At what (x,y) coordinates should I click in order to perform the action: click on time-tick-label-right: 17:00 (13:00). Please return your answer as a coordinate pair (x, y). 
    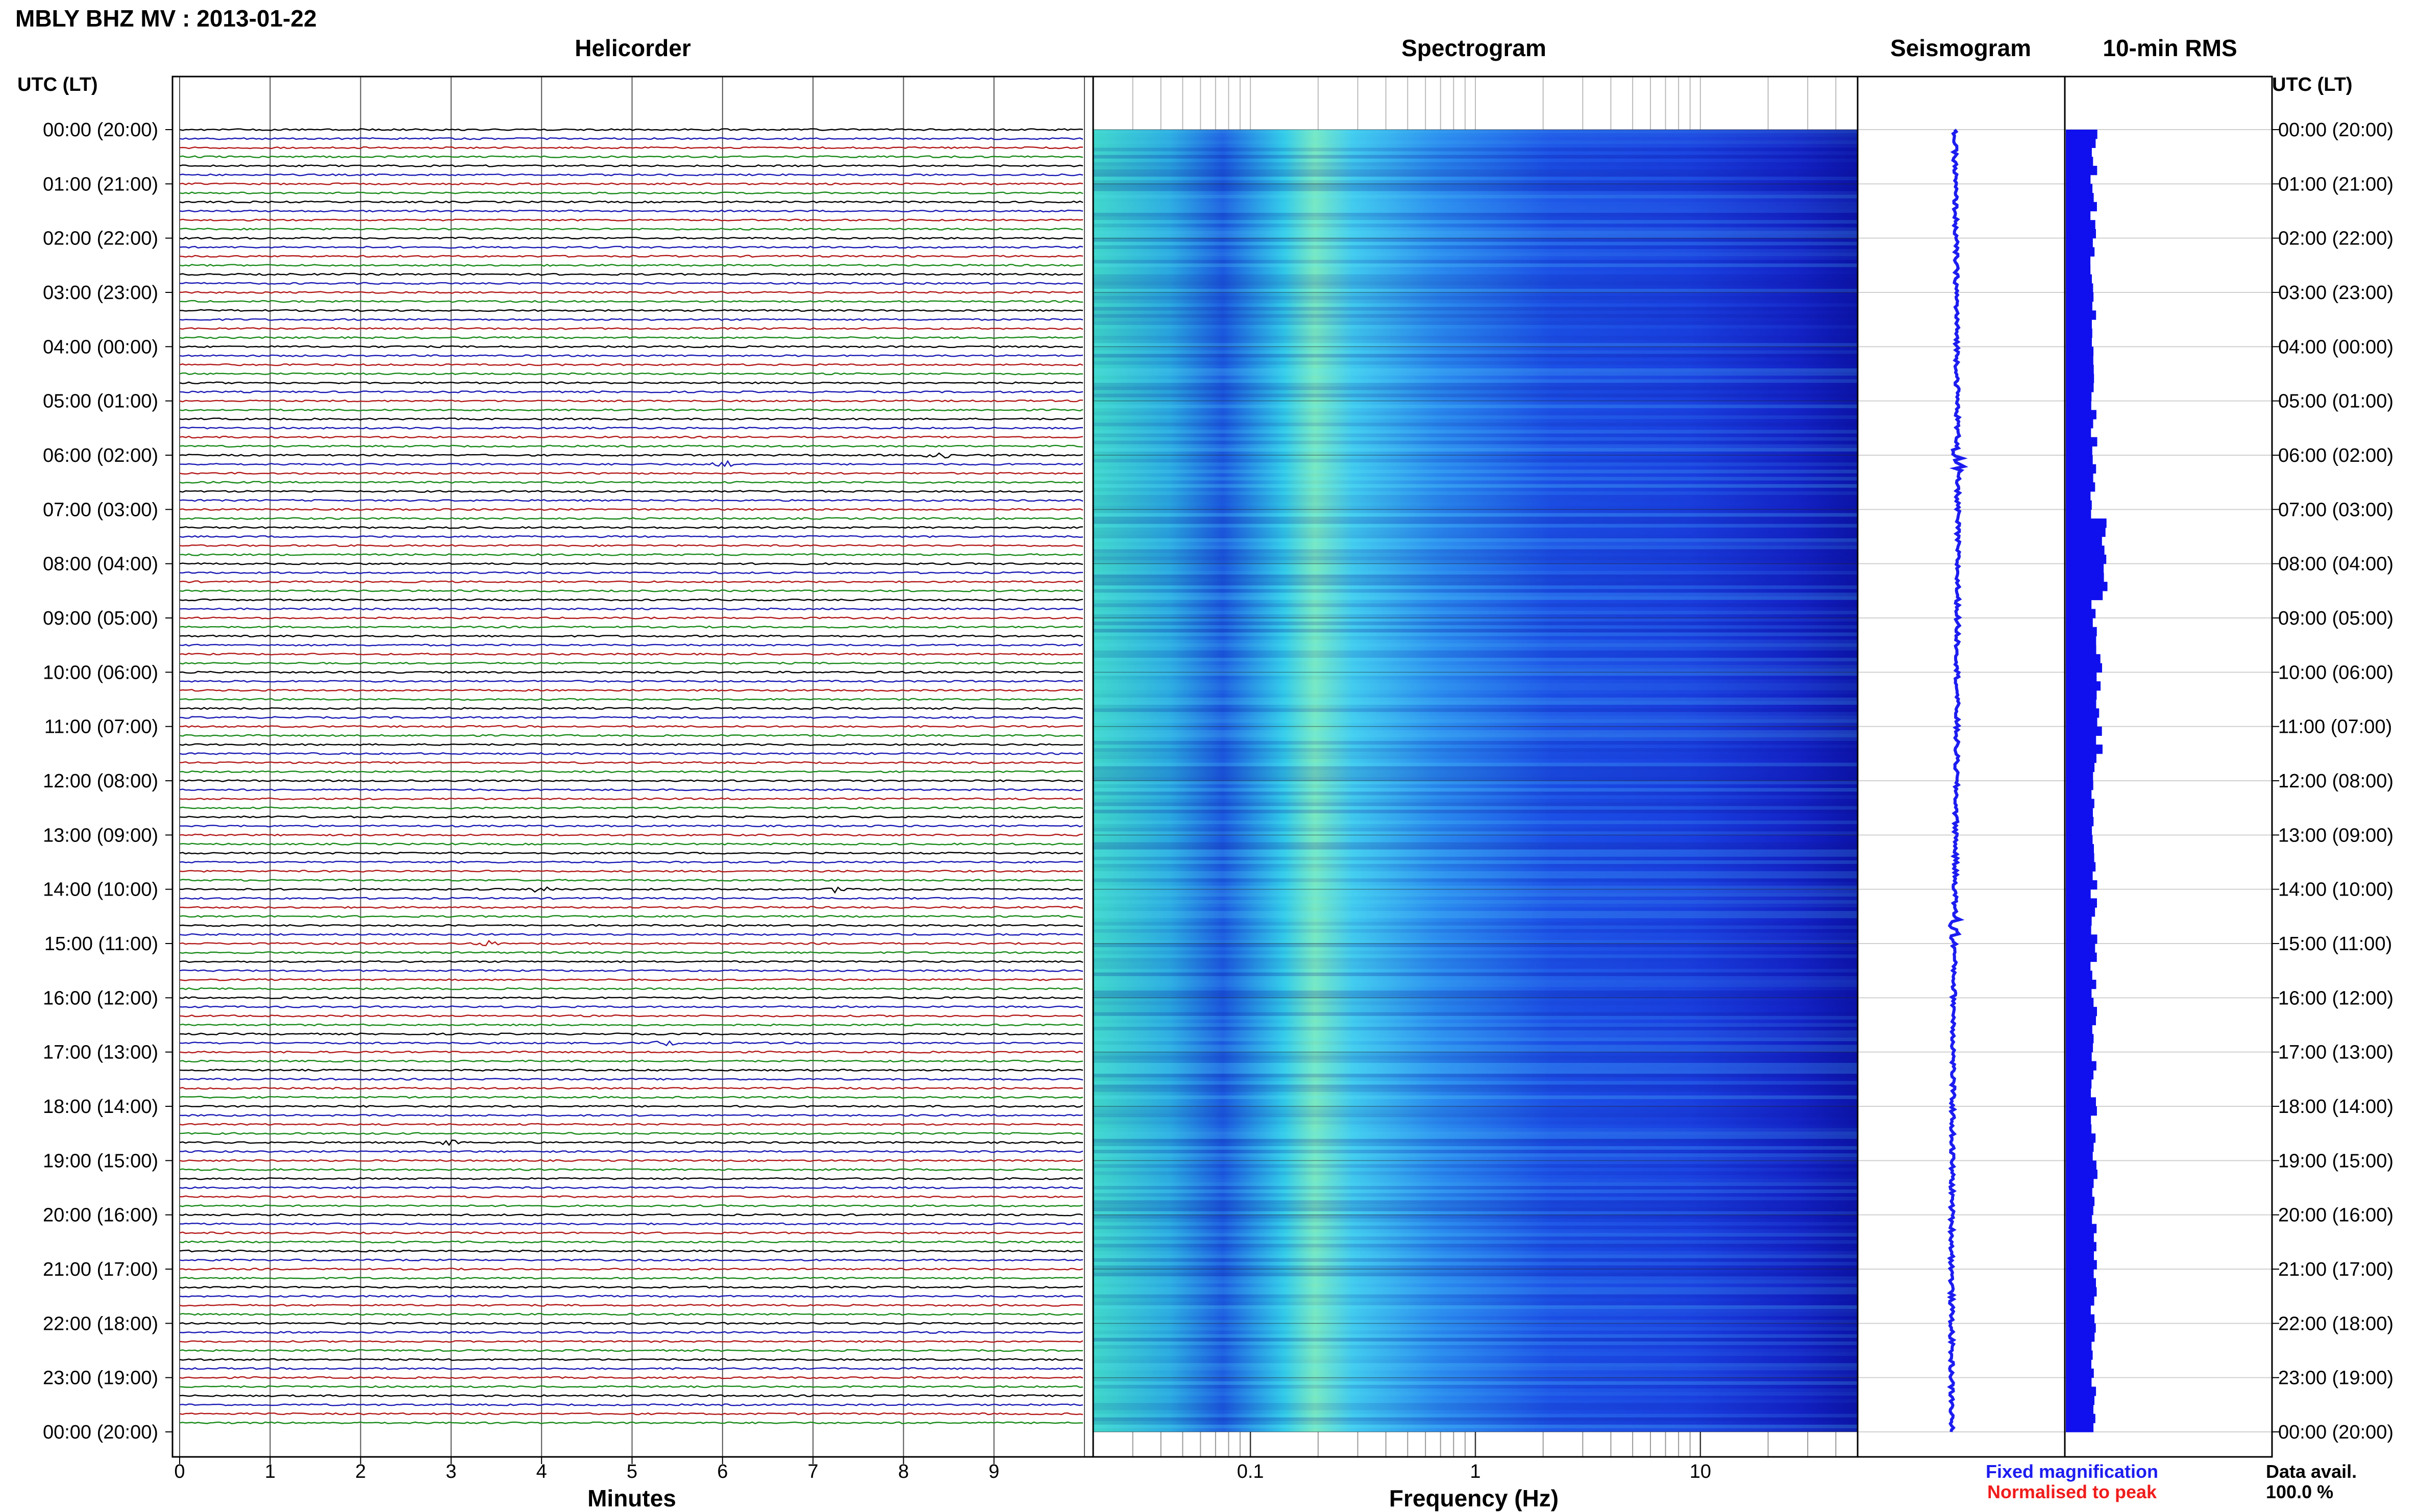
    Looking at the image, I should click on (2335, 1052).